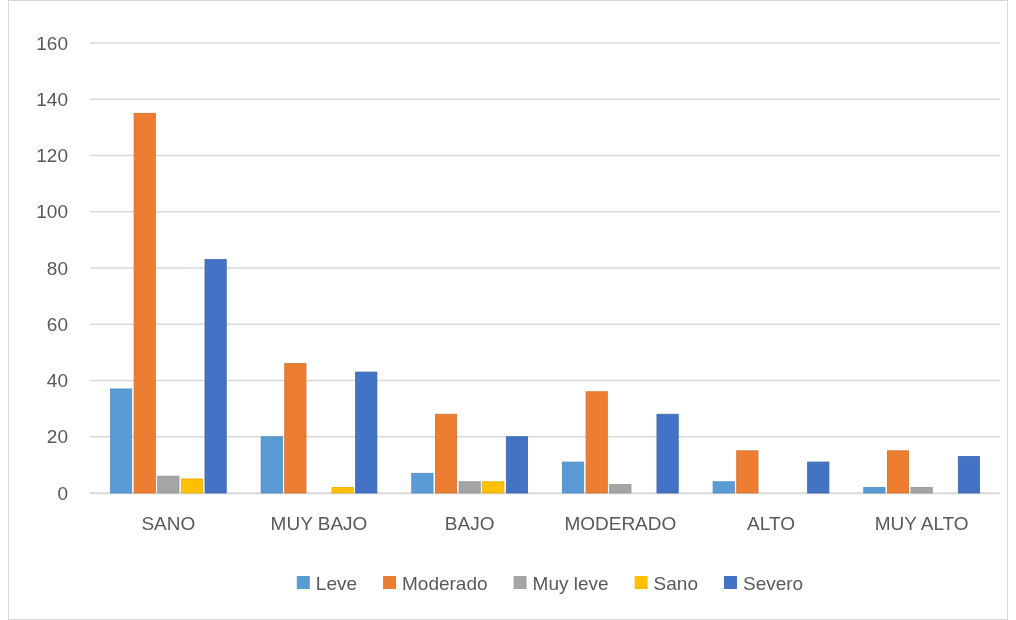 Image resolution: width=1016 pixels, height=620 pixels. I want to click on legend-label: Muy leve, so click(570, 583).